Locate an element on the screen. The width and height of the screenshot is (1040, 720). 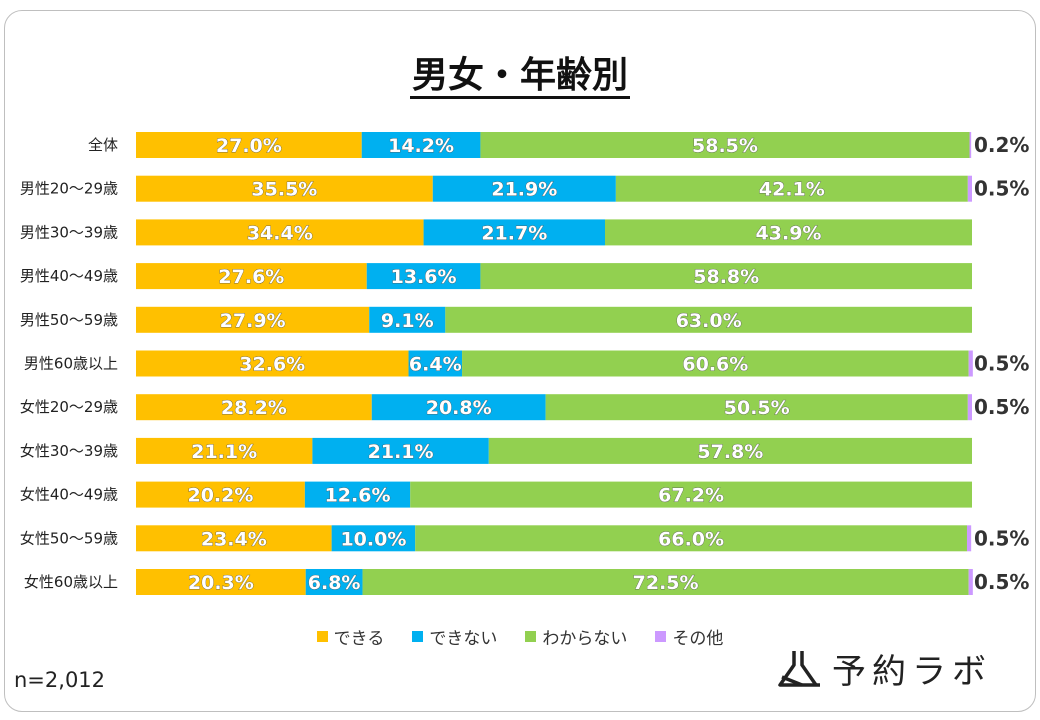
data-label: 72.5% is located at coordinates (666, 583).